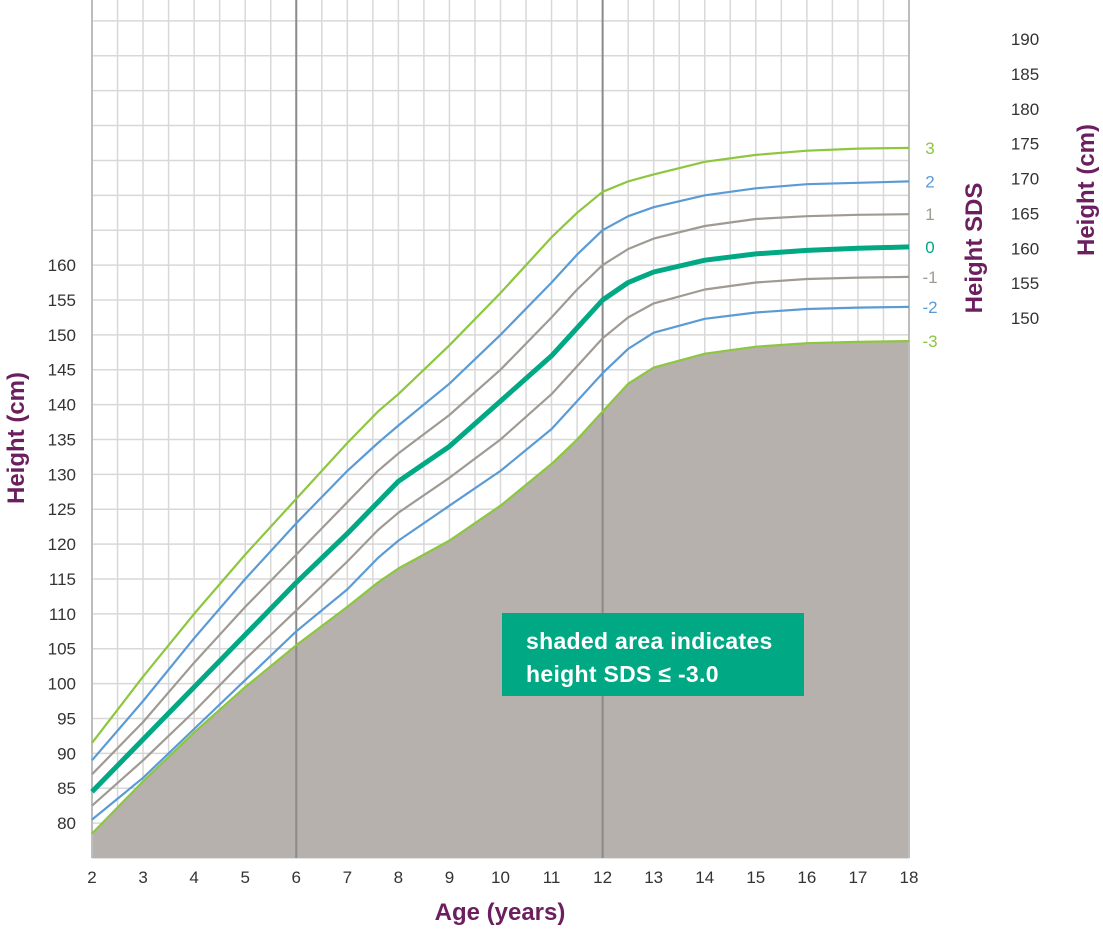  What do you see at coordinates (552, 877) in the screenshot?
I see `x-tick-label: 11` at bounding box center [552, 877].